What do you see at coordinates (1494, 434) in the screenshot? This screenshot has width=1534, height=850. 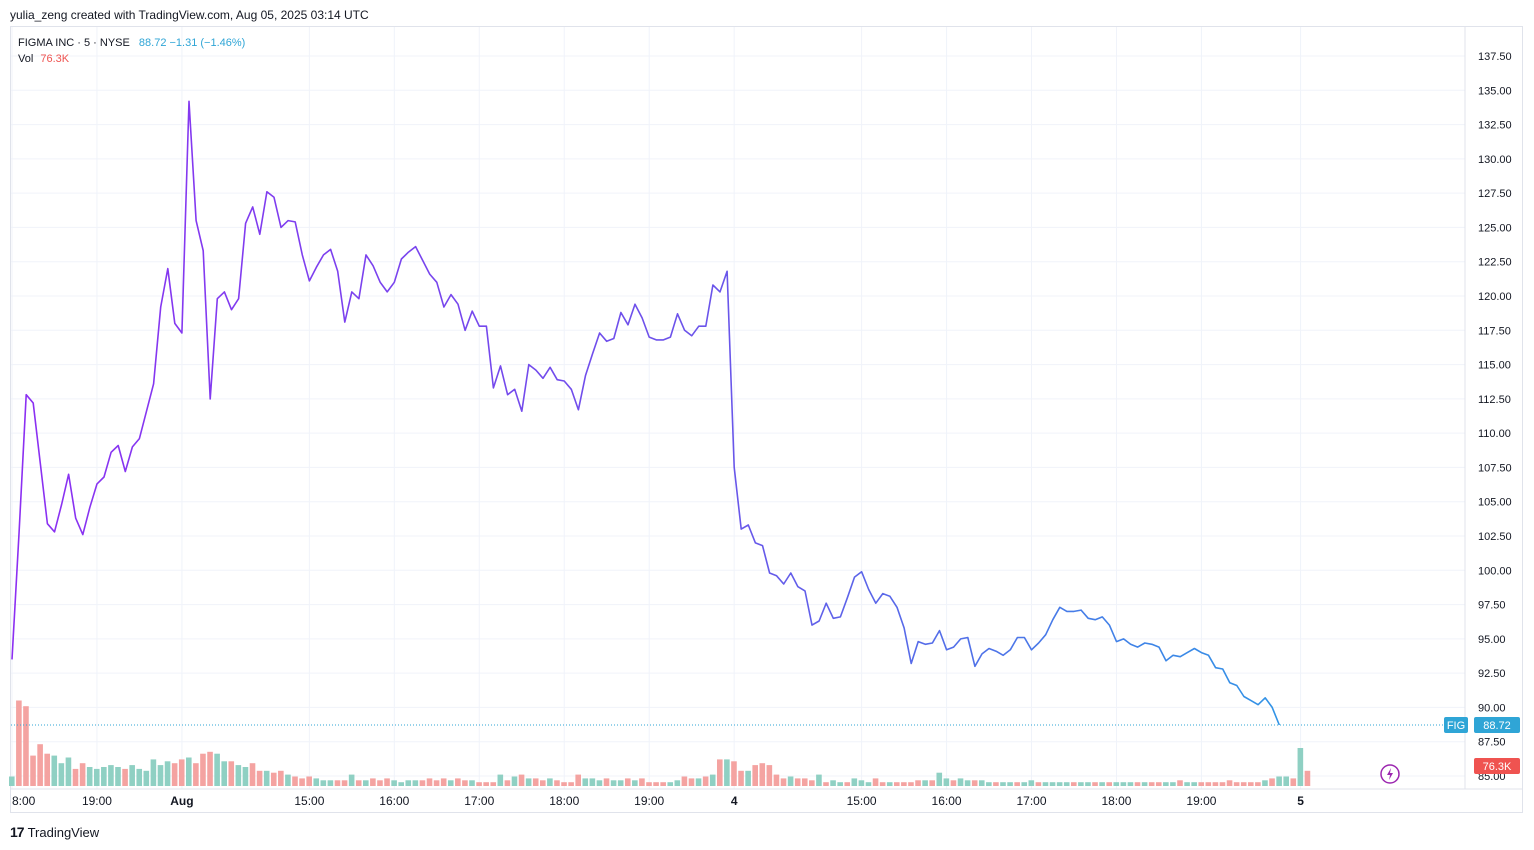 I see `y-tick-label: 110.00` at bounding box center [1494, 434].